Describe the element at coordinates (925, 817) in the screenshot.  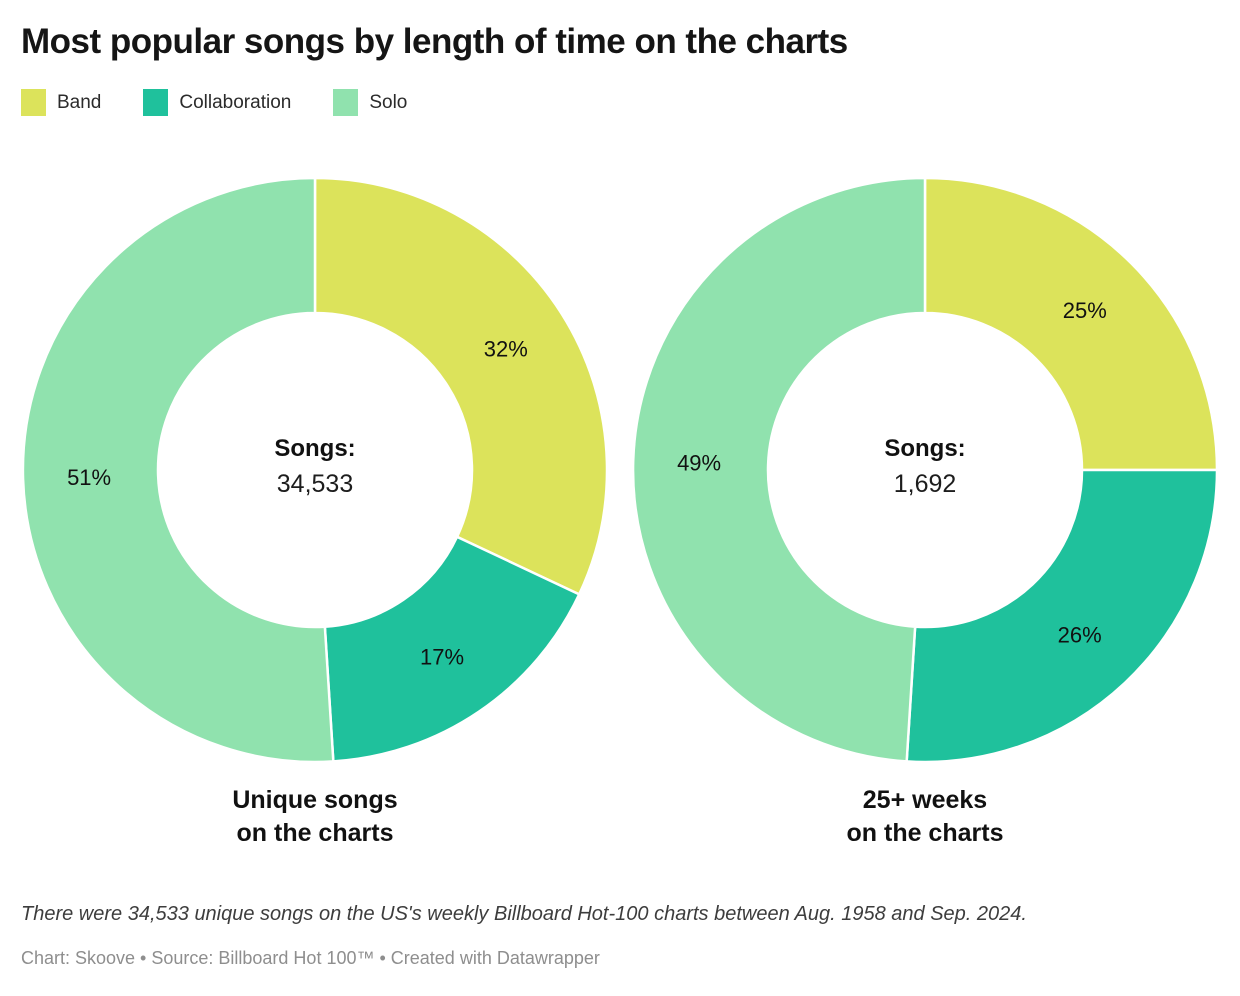
I see `donut-caption: 25+ weeks on the charts` at that location.